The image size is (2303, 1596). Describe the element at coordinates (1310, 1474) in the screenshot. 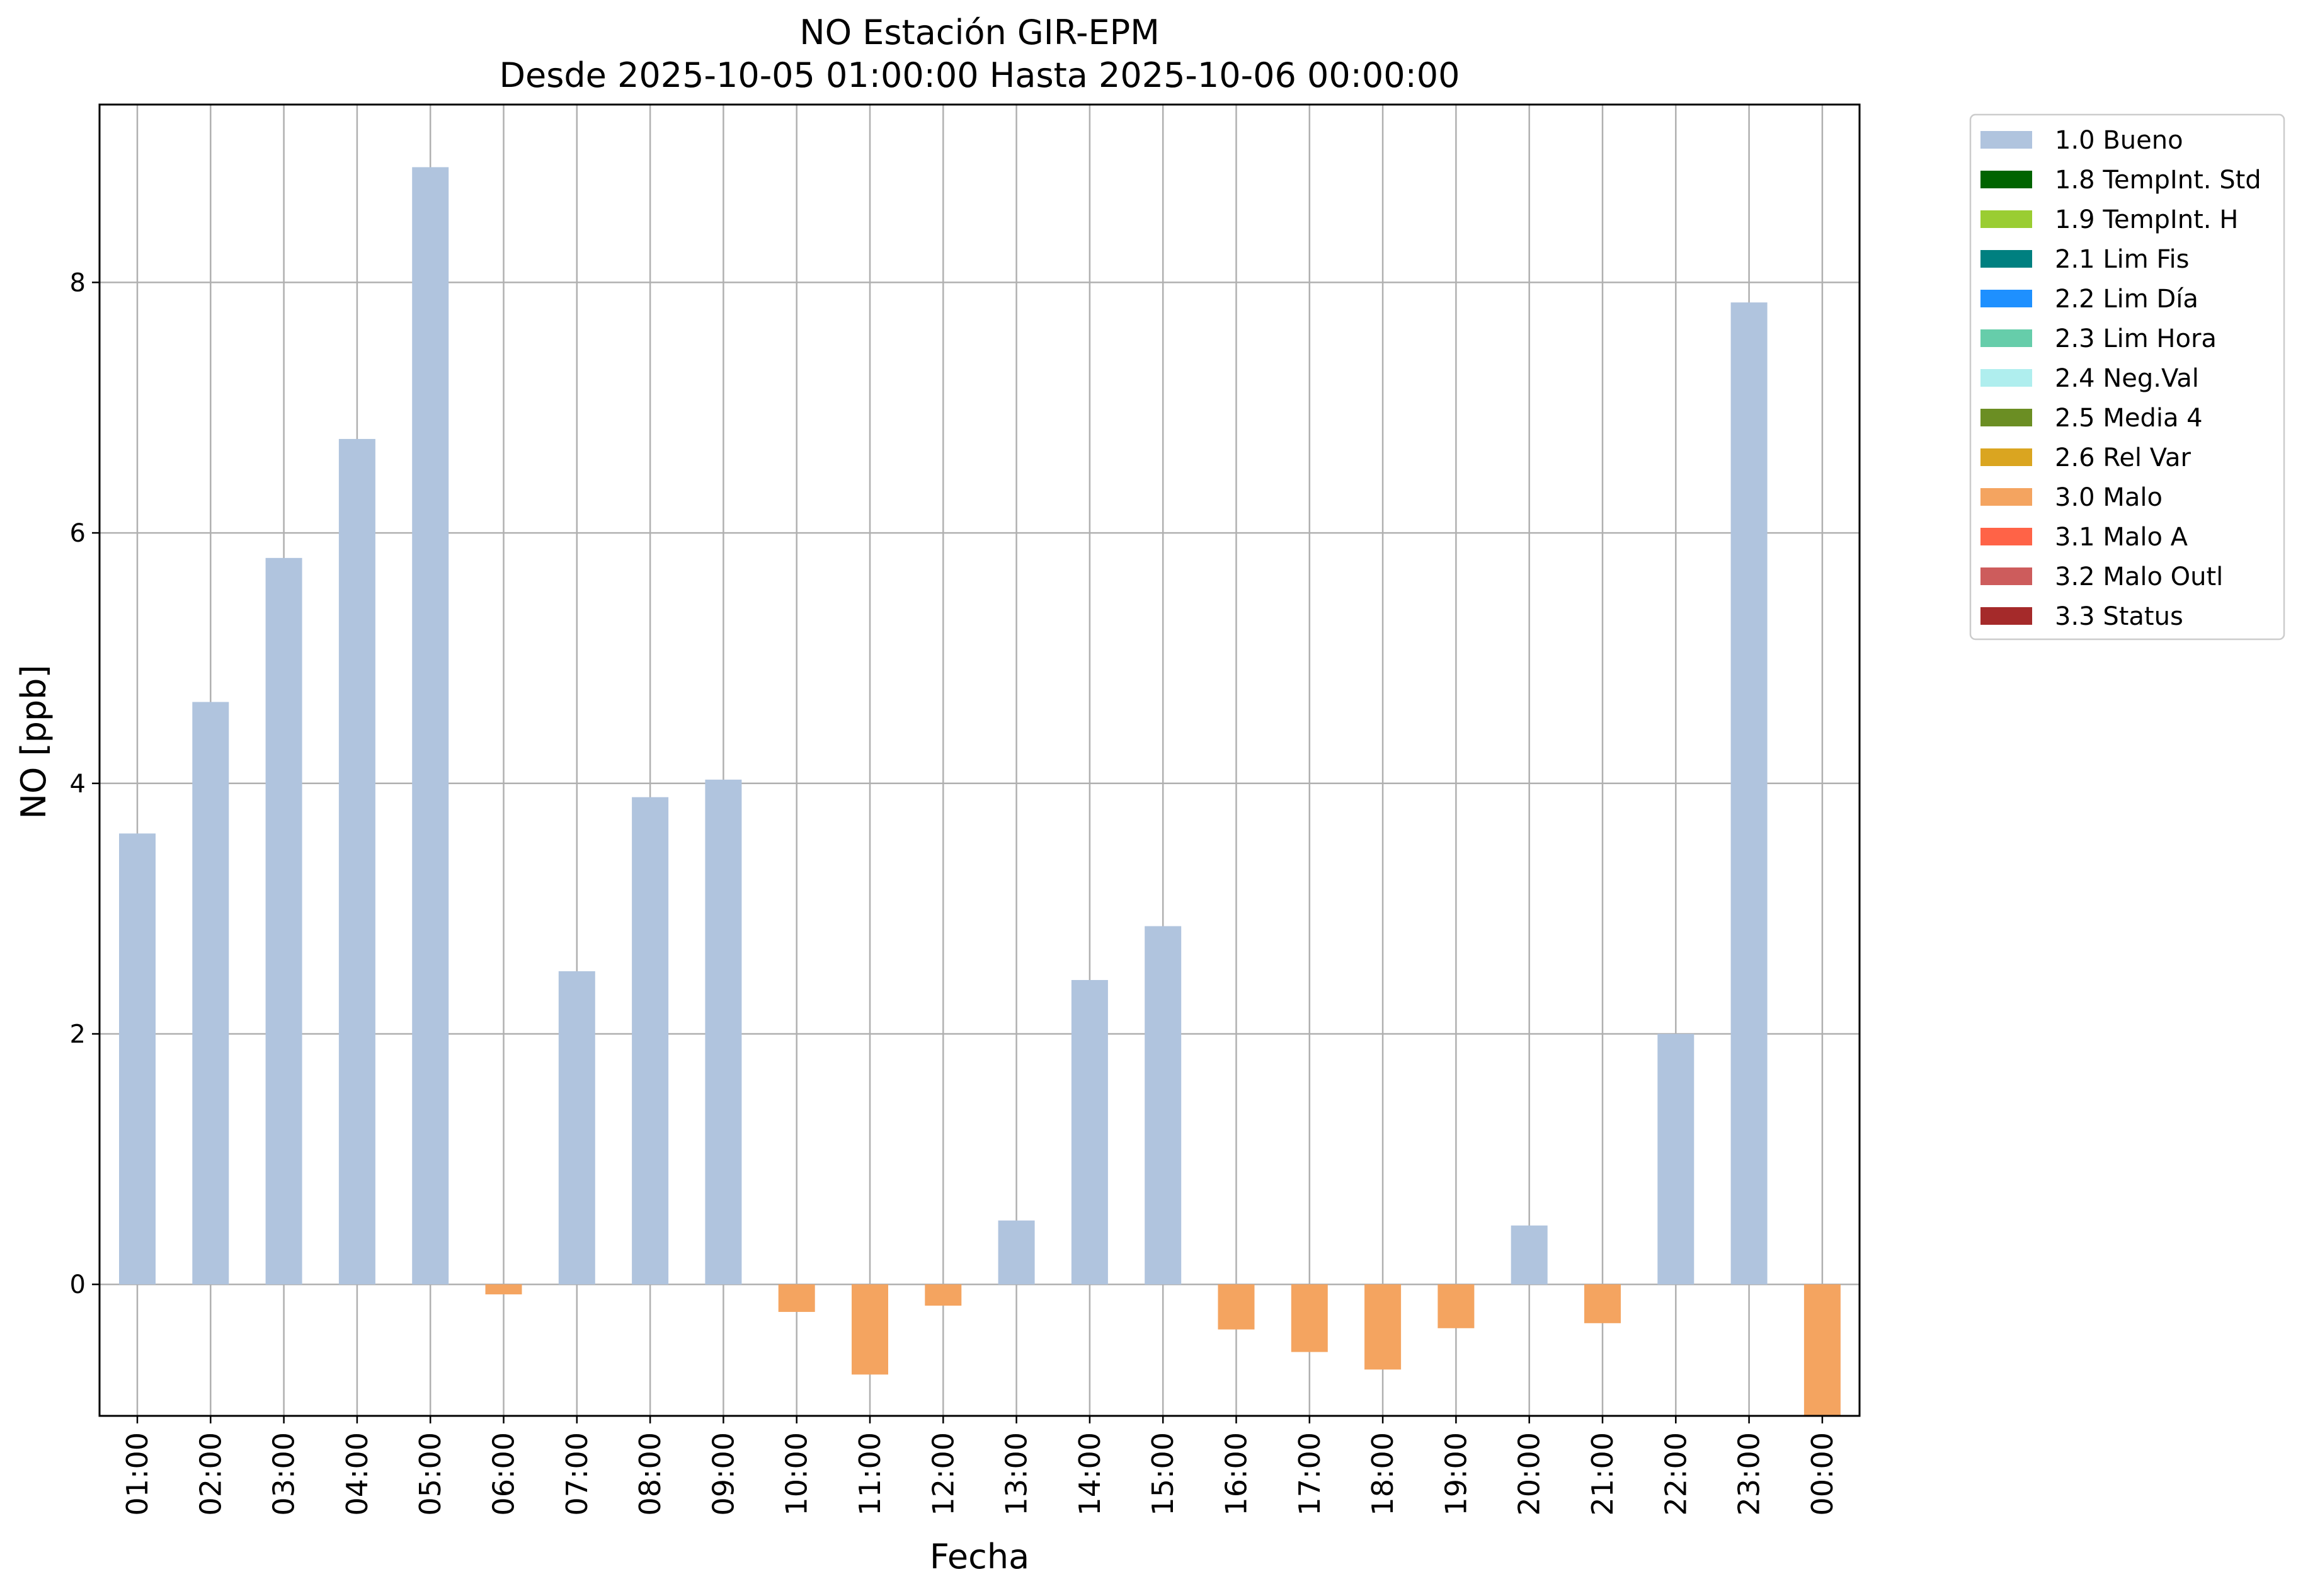

I see `x-tick-label: 17:00` at that location.